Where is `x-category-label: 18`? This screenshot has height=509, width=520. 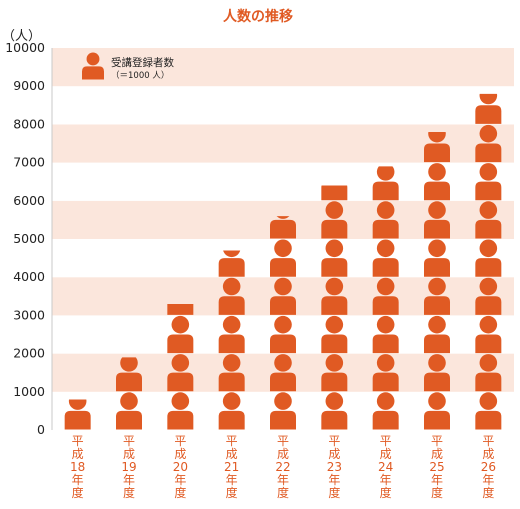 x-category-label: 18 is located at coordinates (77, 467).